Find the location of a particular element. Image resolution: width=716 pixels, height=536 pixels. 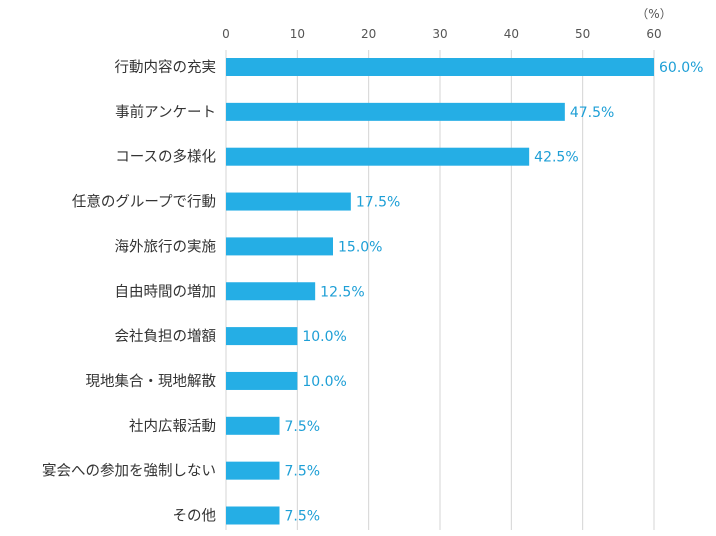

value-label: 60.0% is located at coordinates (681, 68).